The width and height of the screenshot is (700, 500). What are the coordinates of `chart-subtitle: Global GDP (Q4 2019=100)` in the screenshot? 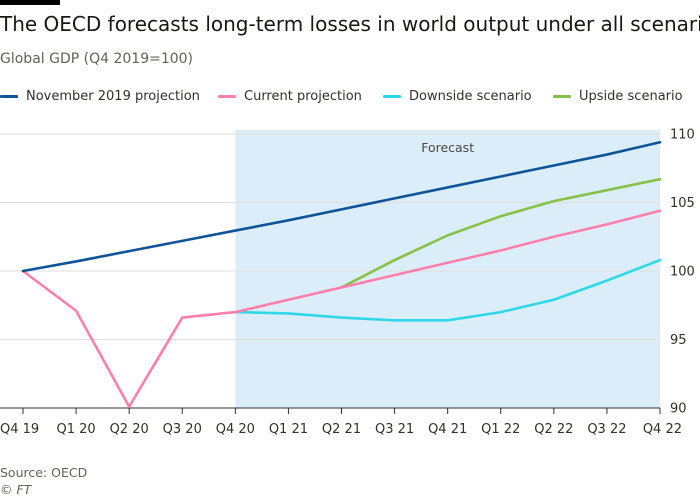 It's located at (97, 59).